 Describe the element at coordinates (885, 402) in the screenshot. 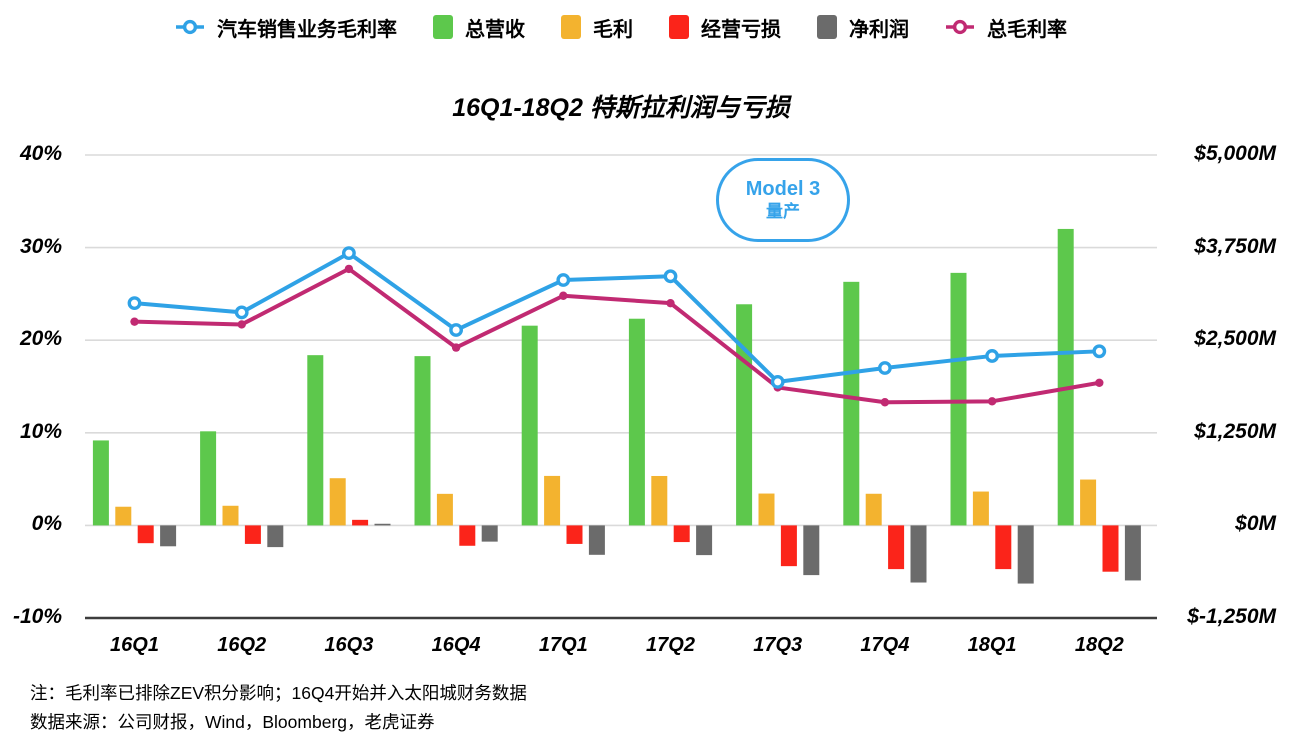

I see `marker-总毛利率-17Q4` at that location.